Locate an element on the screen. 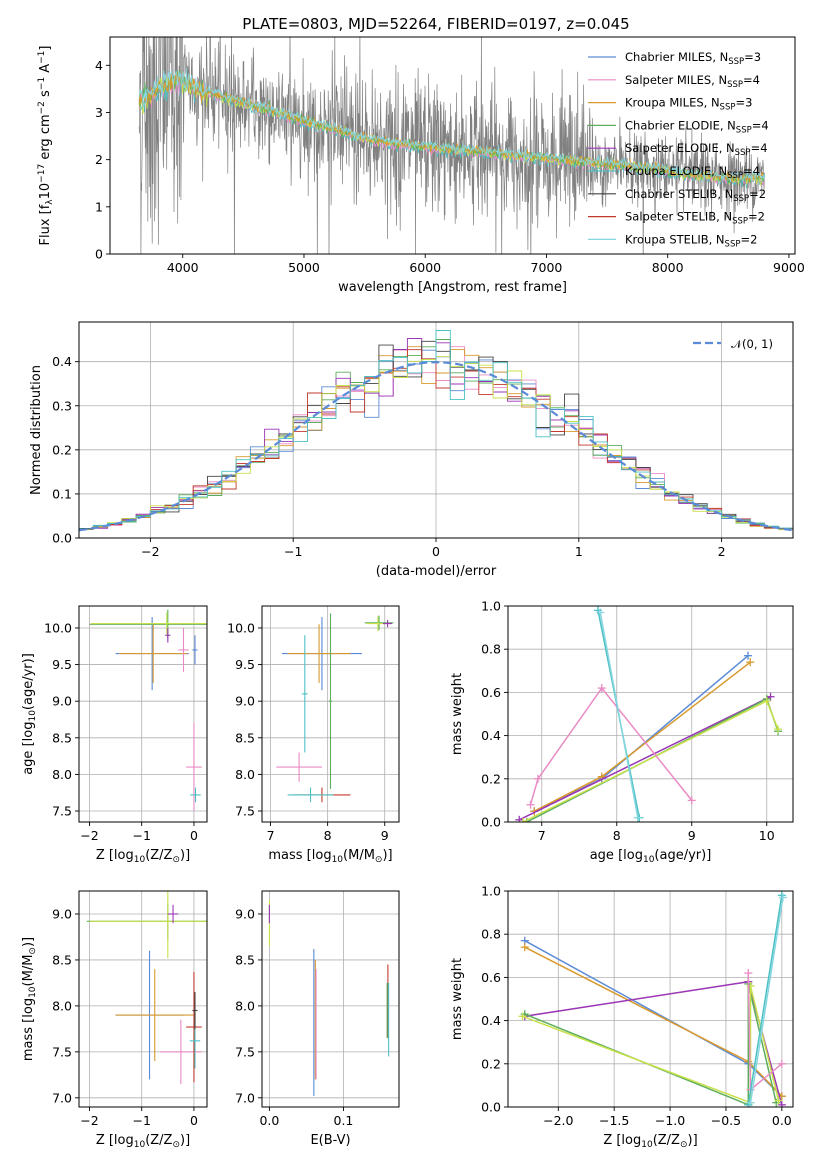  x-tick-label: −2.0 is located at coordinates (558, 1120).